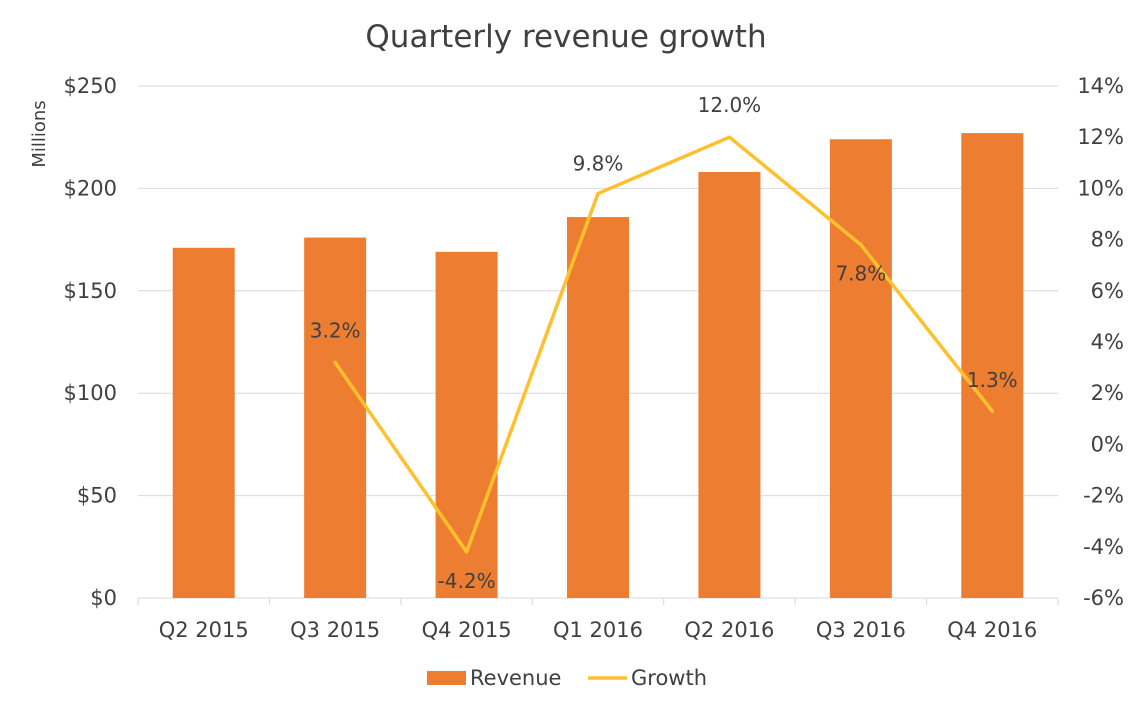 This screenshot has width=1131, height=716. What do you see at coordinates (567, 678) in the screenshot?
I see `legend: Revenue Growth` at bounding box center [567, 678].